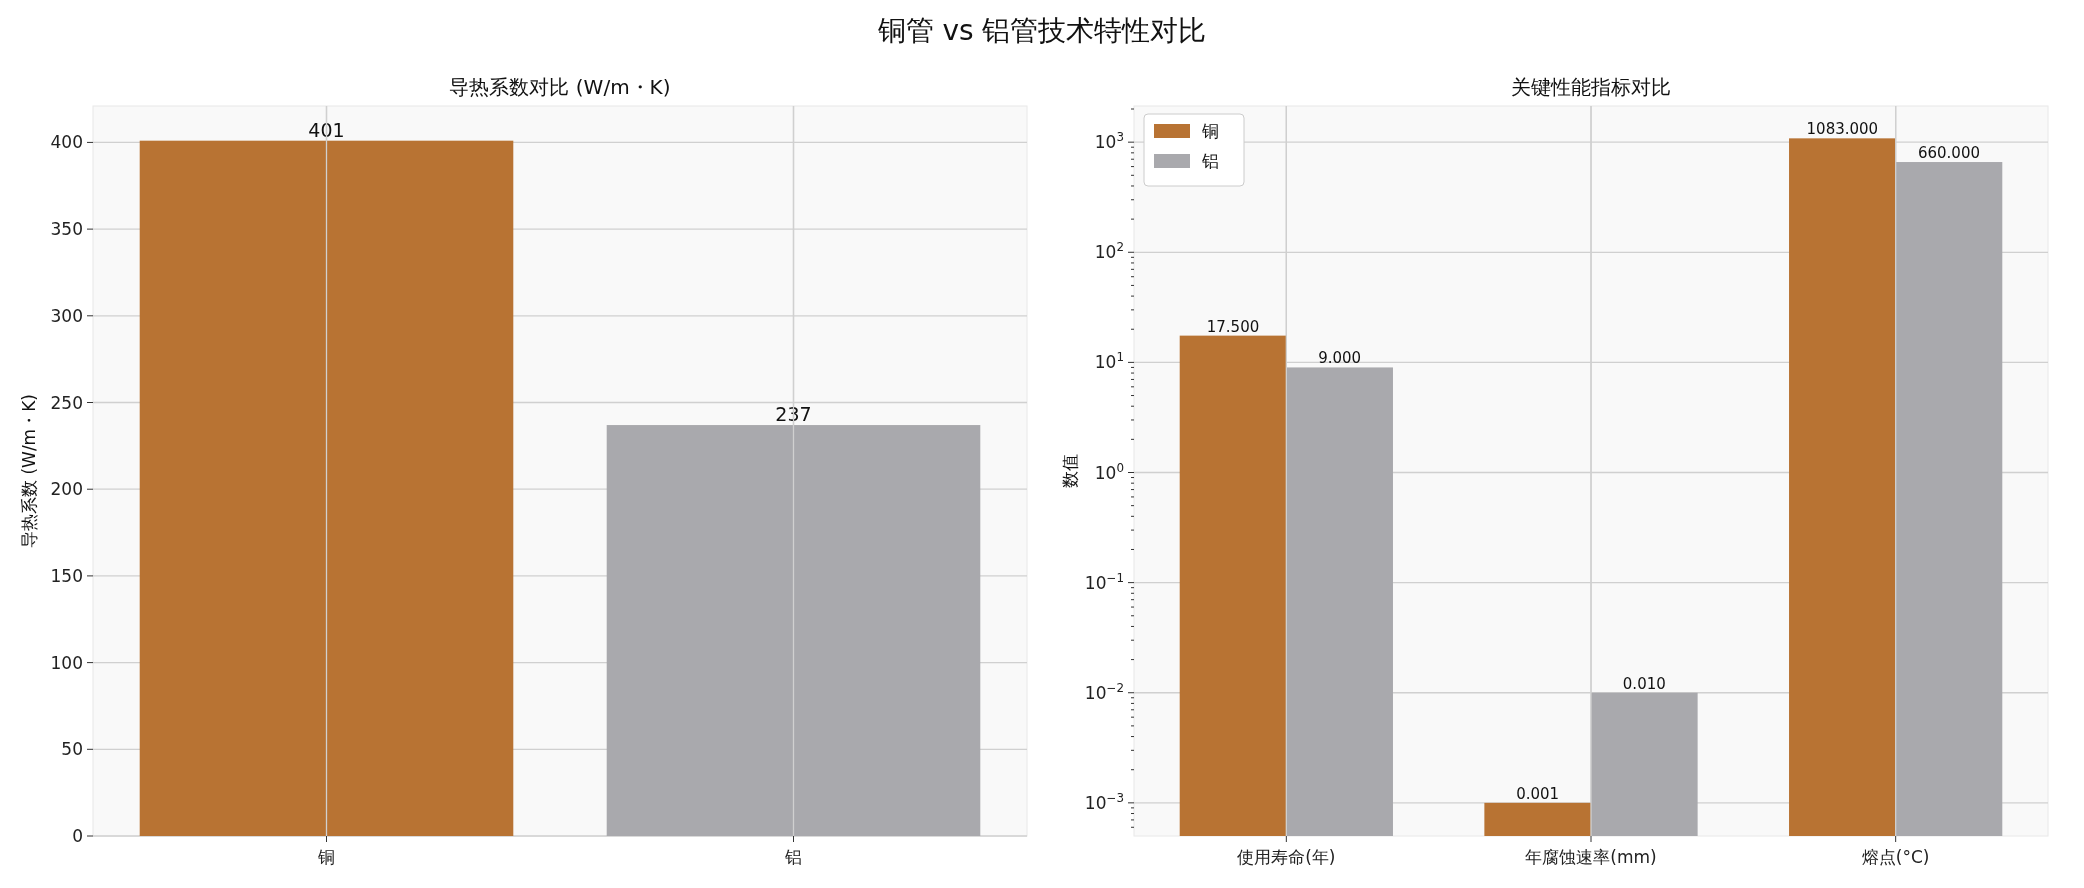 Image resolution: width=2084 pixels, height=888 pixels. What do you see at coordinates (326, 857) in the screenshot?
I see `x-tick-label: 铜` at bounding box center [326, 857].